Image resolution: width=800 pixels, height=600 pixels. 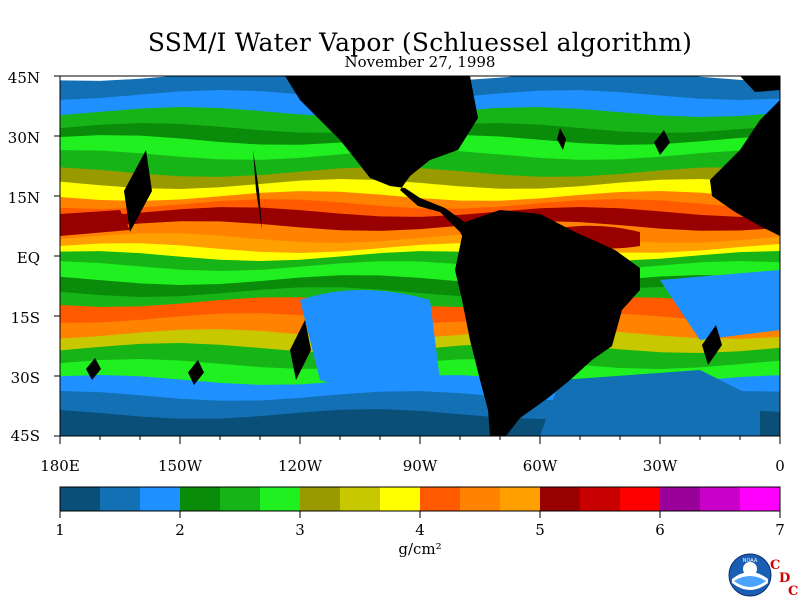 I want to click on colorbar-label-4: 4, so click(x=420, y=530).